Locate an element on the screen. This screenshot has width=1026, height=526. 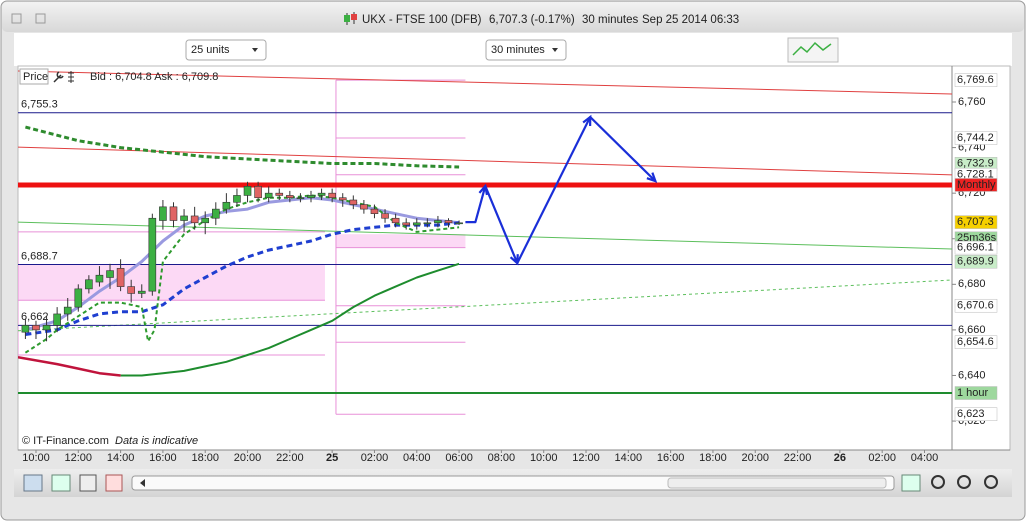
zoom-out is located at coordinates (964, 482).